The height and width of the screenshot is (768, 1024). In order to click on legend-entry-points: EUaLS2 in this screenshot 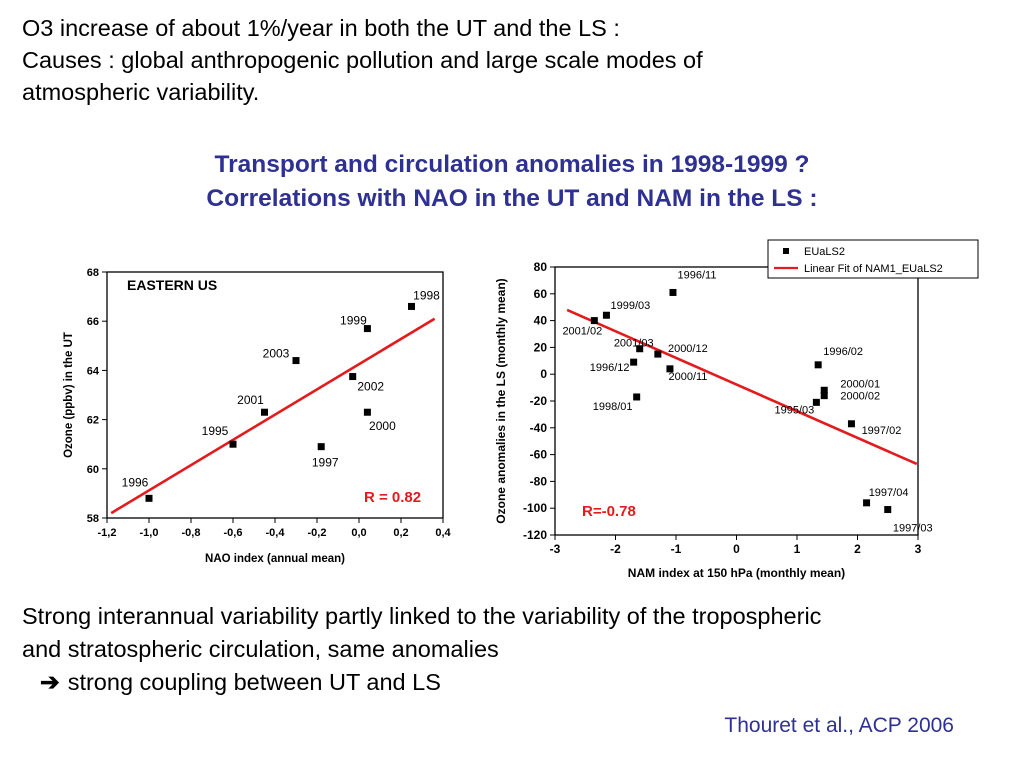, I will do `click(824, 252)`.